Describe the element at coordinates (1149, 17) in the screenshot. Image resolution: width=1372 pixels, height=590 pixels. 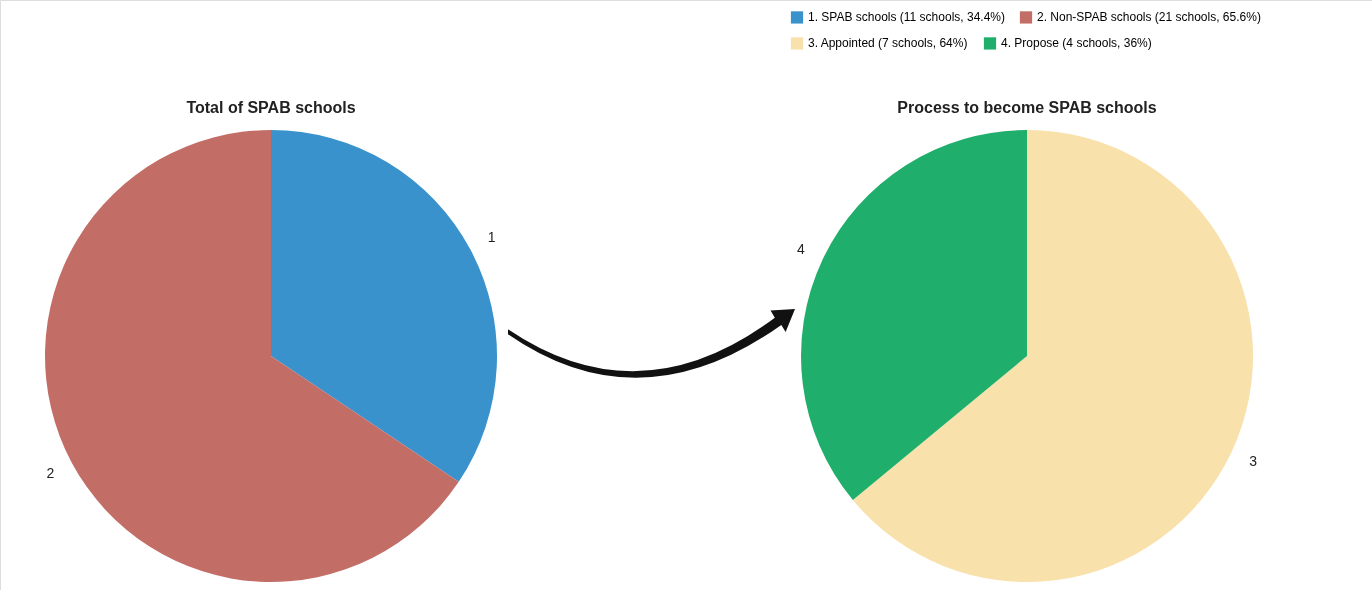
I see `legend-label: 2. Non-SPAB schools (21 schools, 65.6%)` at that location.